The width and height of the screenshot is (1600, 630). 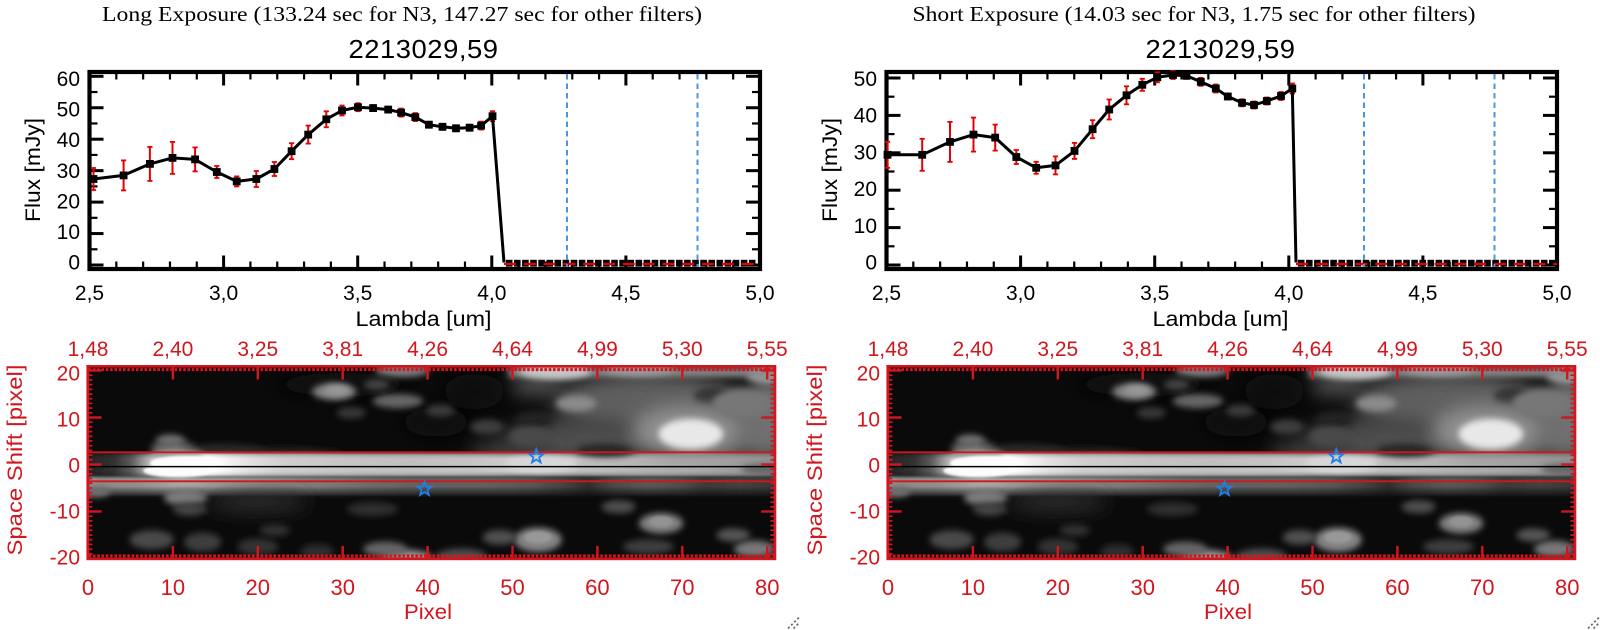 What do you see at coordinates (767, 587) in the screenshot?
I see `svg-text: 80` at bounding box center [767, 587].